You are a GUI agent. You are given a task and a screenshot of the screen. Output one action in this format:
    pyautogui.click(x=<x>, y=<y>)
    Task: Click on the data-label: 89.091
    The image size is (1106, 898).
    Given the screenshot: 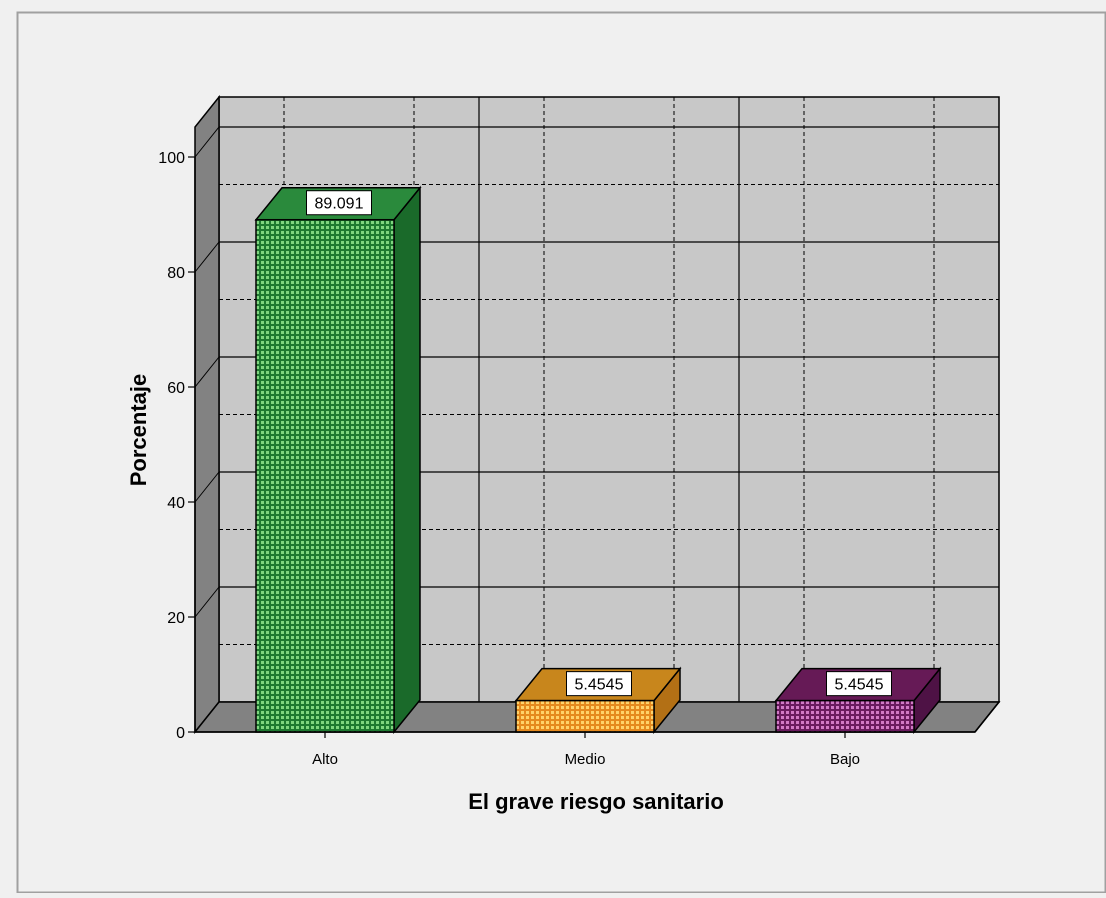 What is the action you would take?
    pyautogui.click(x=339, y=204)
    